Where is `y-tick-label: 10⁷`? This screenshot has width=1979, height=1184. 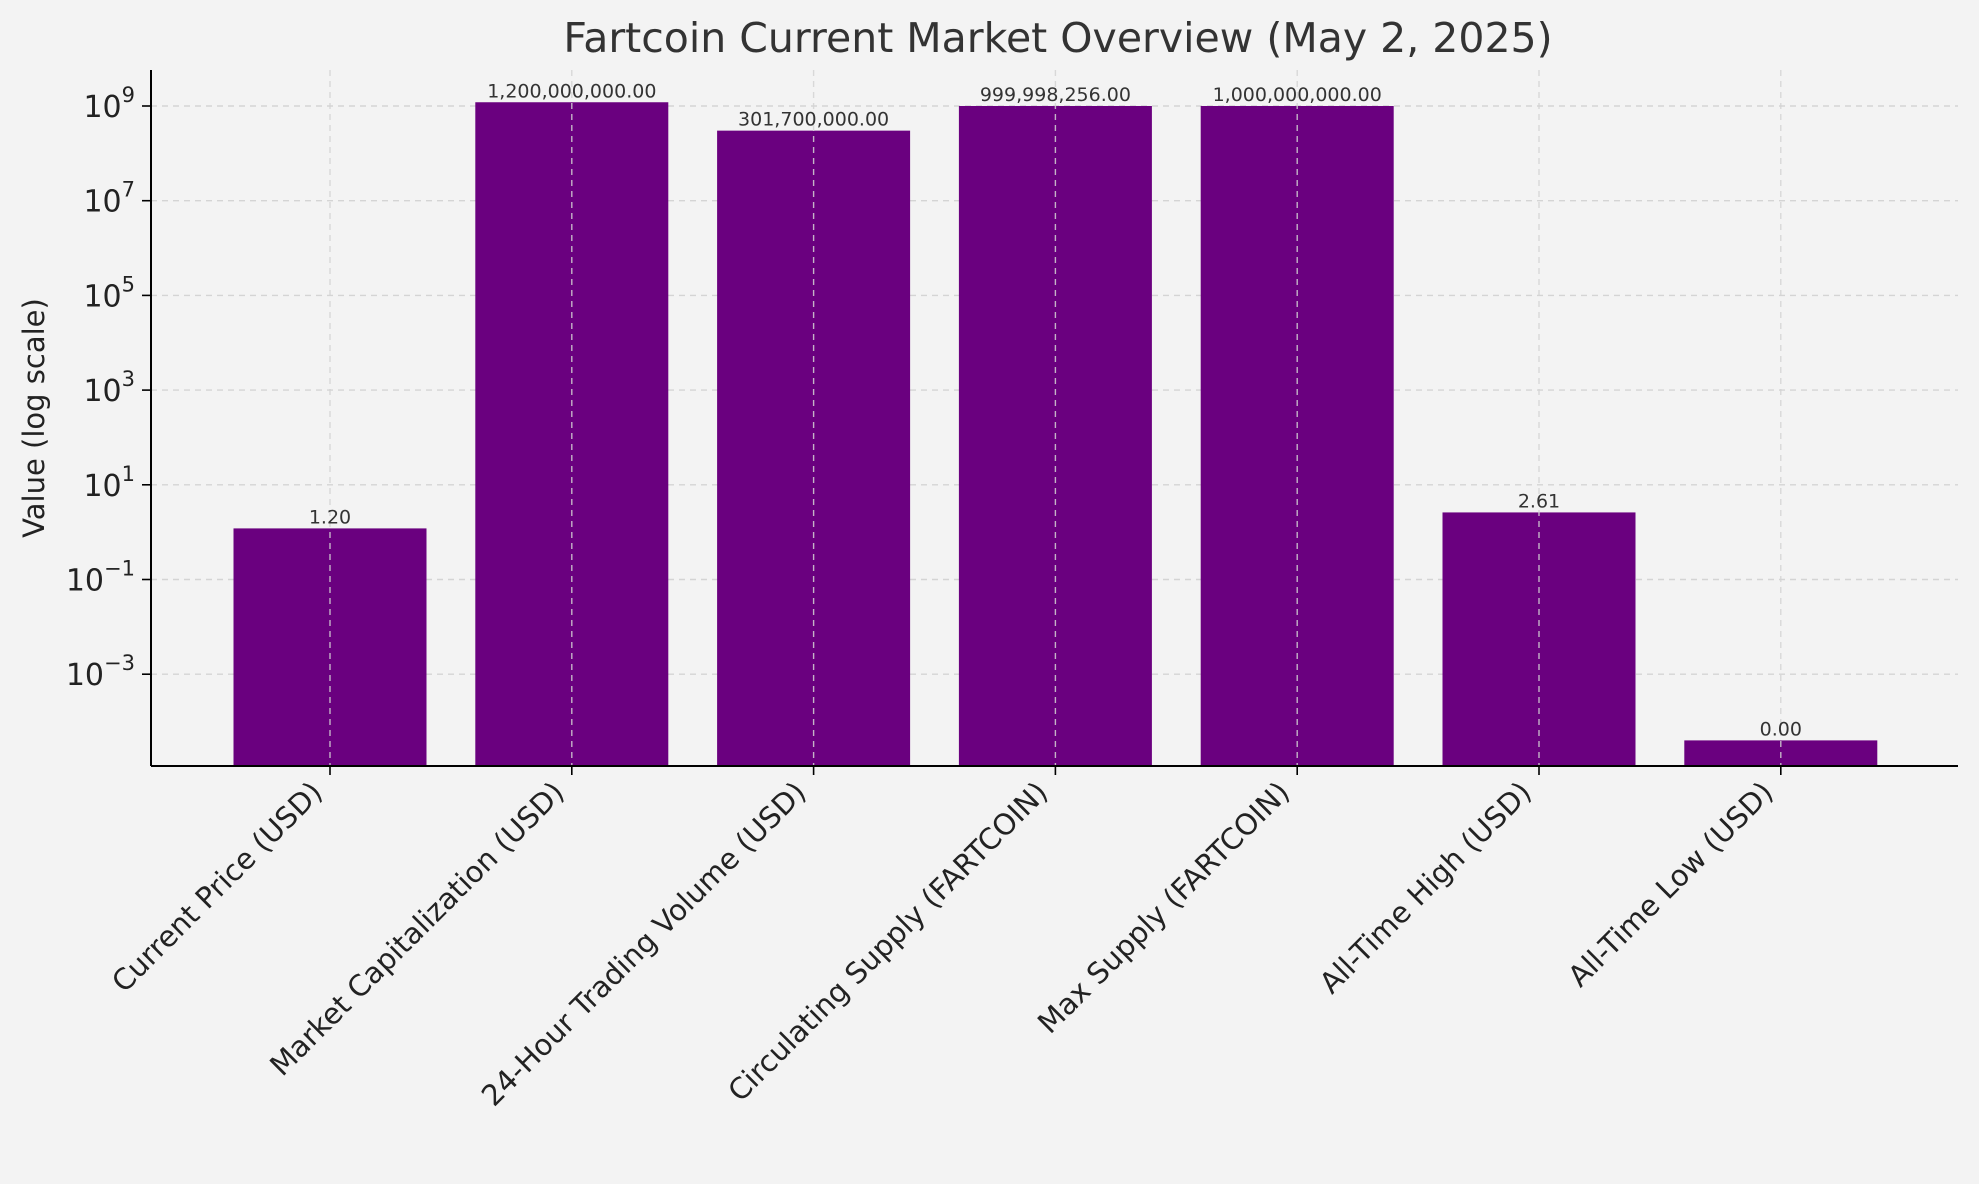 y-tick-label: 10⁷ is located at coordinates (109, 199).